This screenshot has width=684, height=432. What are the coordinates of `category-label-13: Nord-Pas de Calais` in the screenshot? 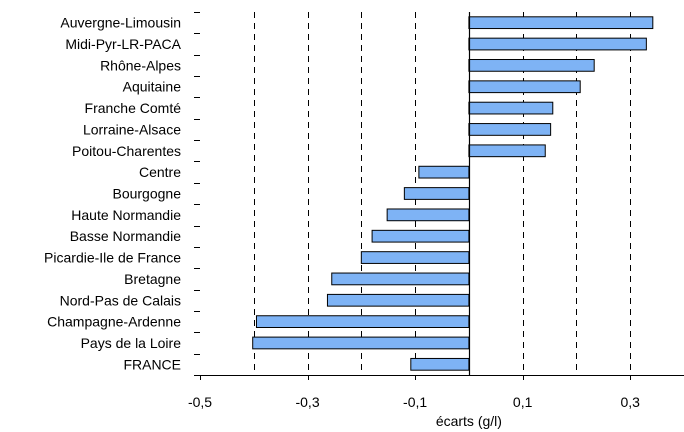 It's located at (120, 300).